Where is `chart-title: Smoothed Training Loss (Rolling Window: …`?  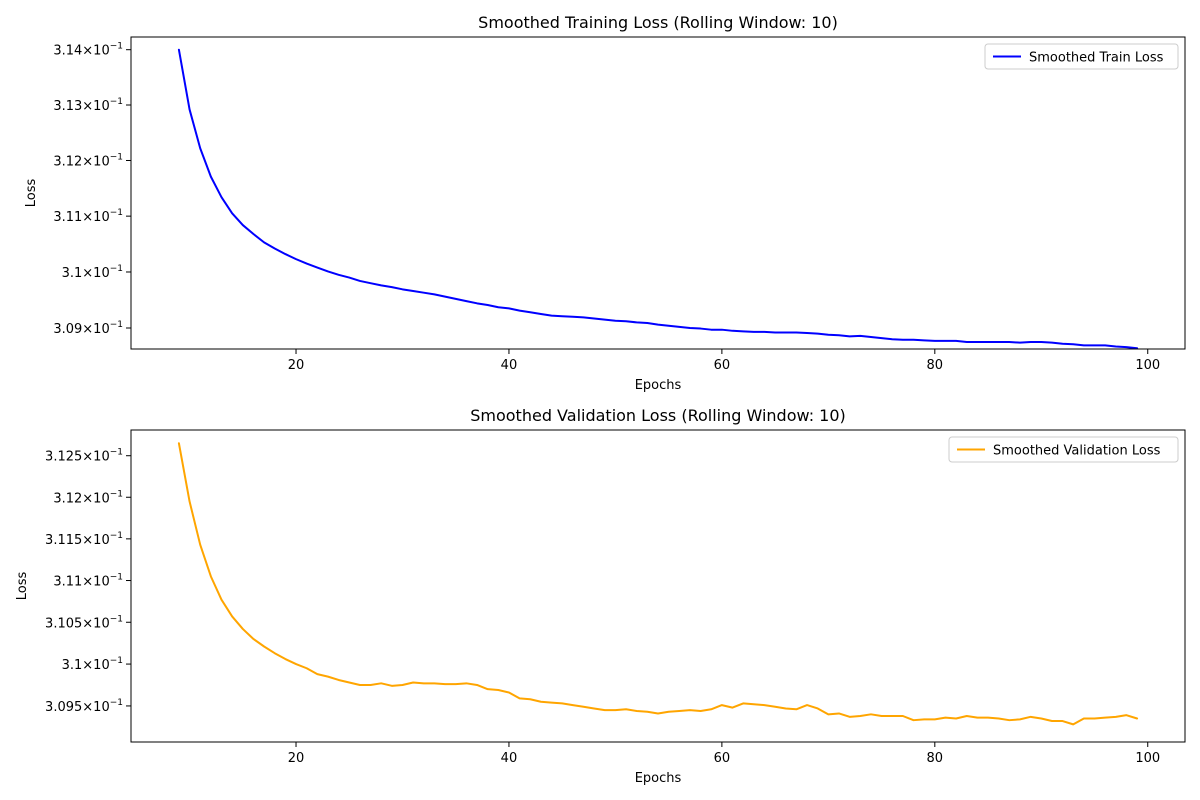 chart-title: Smoothed Training Loss (Rolling Window: … is located at coordinates (658, 22).